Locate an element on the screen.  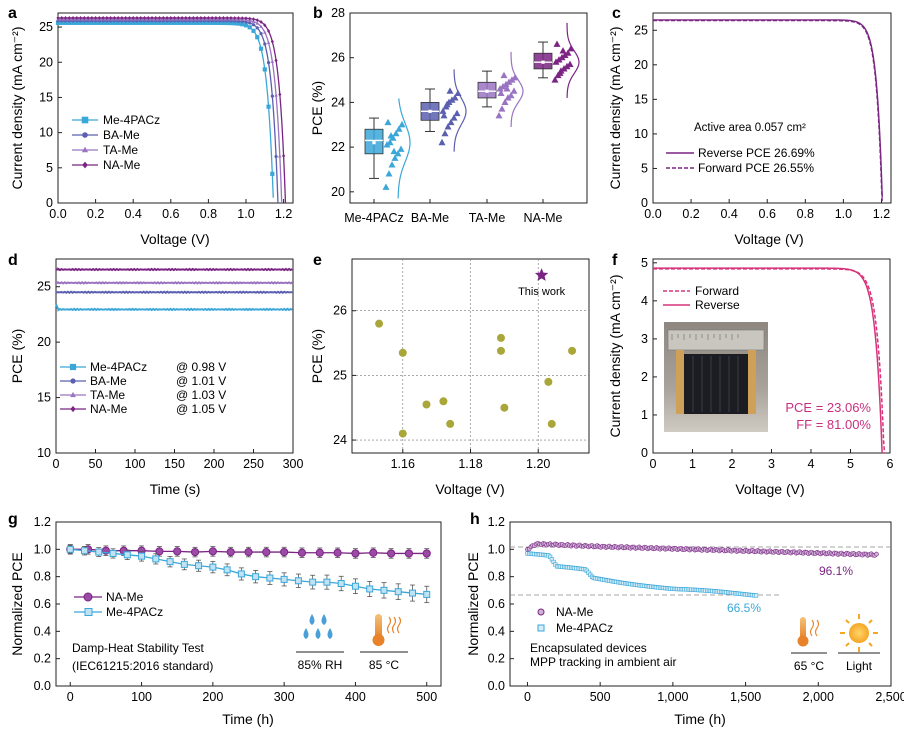
x-tick-label-c: 0.4 is located at coordinates (728, 214).